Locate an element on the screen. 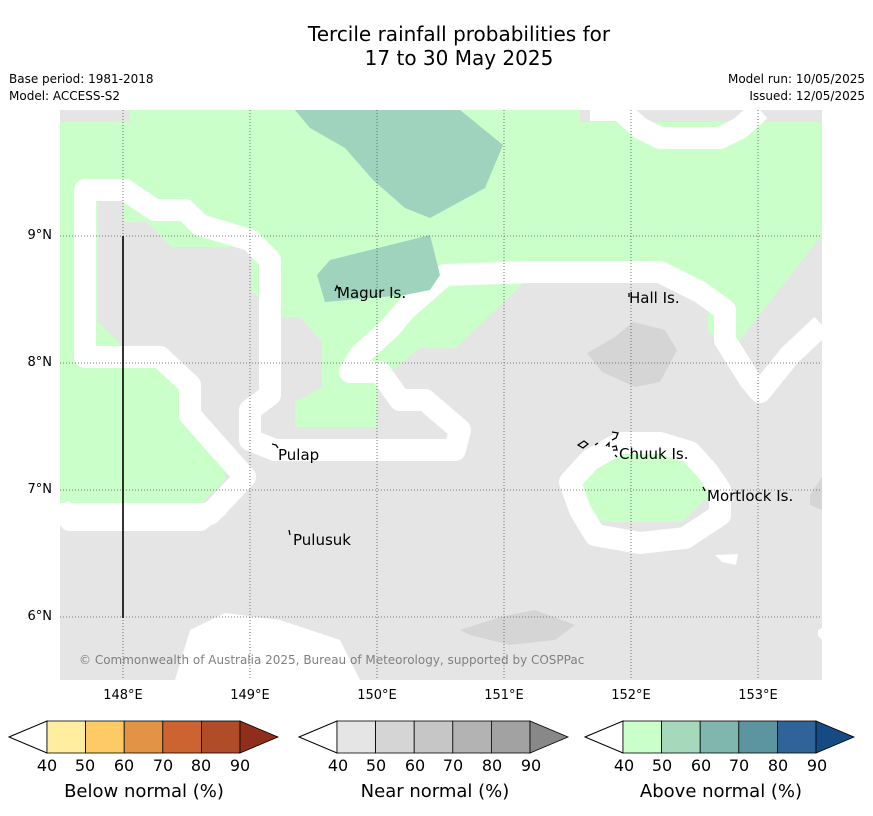 The width and height of the screenshot is (873, 816). near-normal-50-south is located at coordinates (517, 627).